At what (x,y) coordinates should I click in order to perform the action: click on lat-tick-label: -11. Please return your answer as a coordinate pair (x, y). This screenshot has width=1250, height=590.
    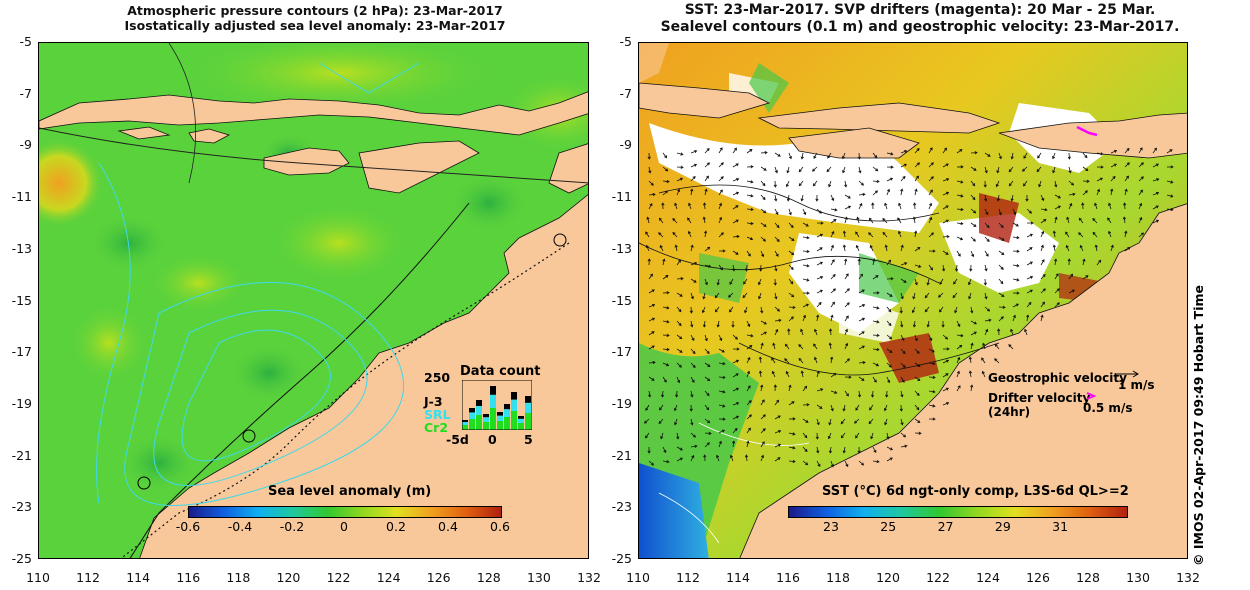
    Looking at the image, I should click on (621, 197).